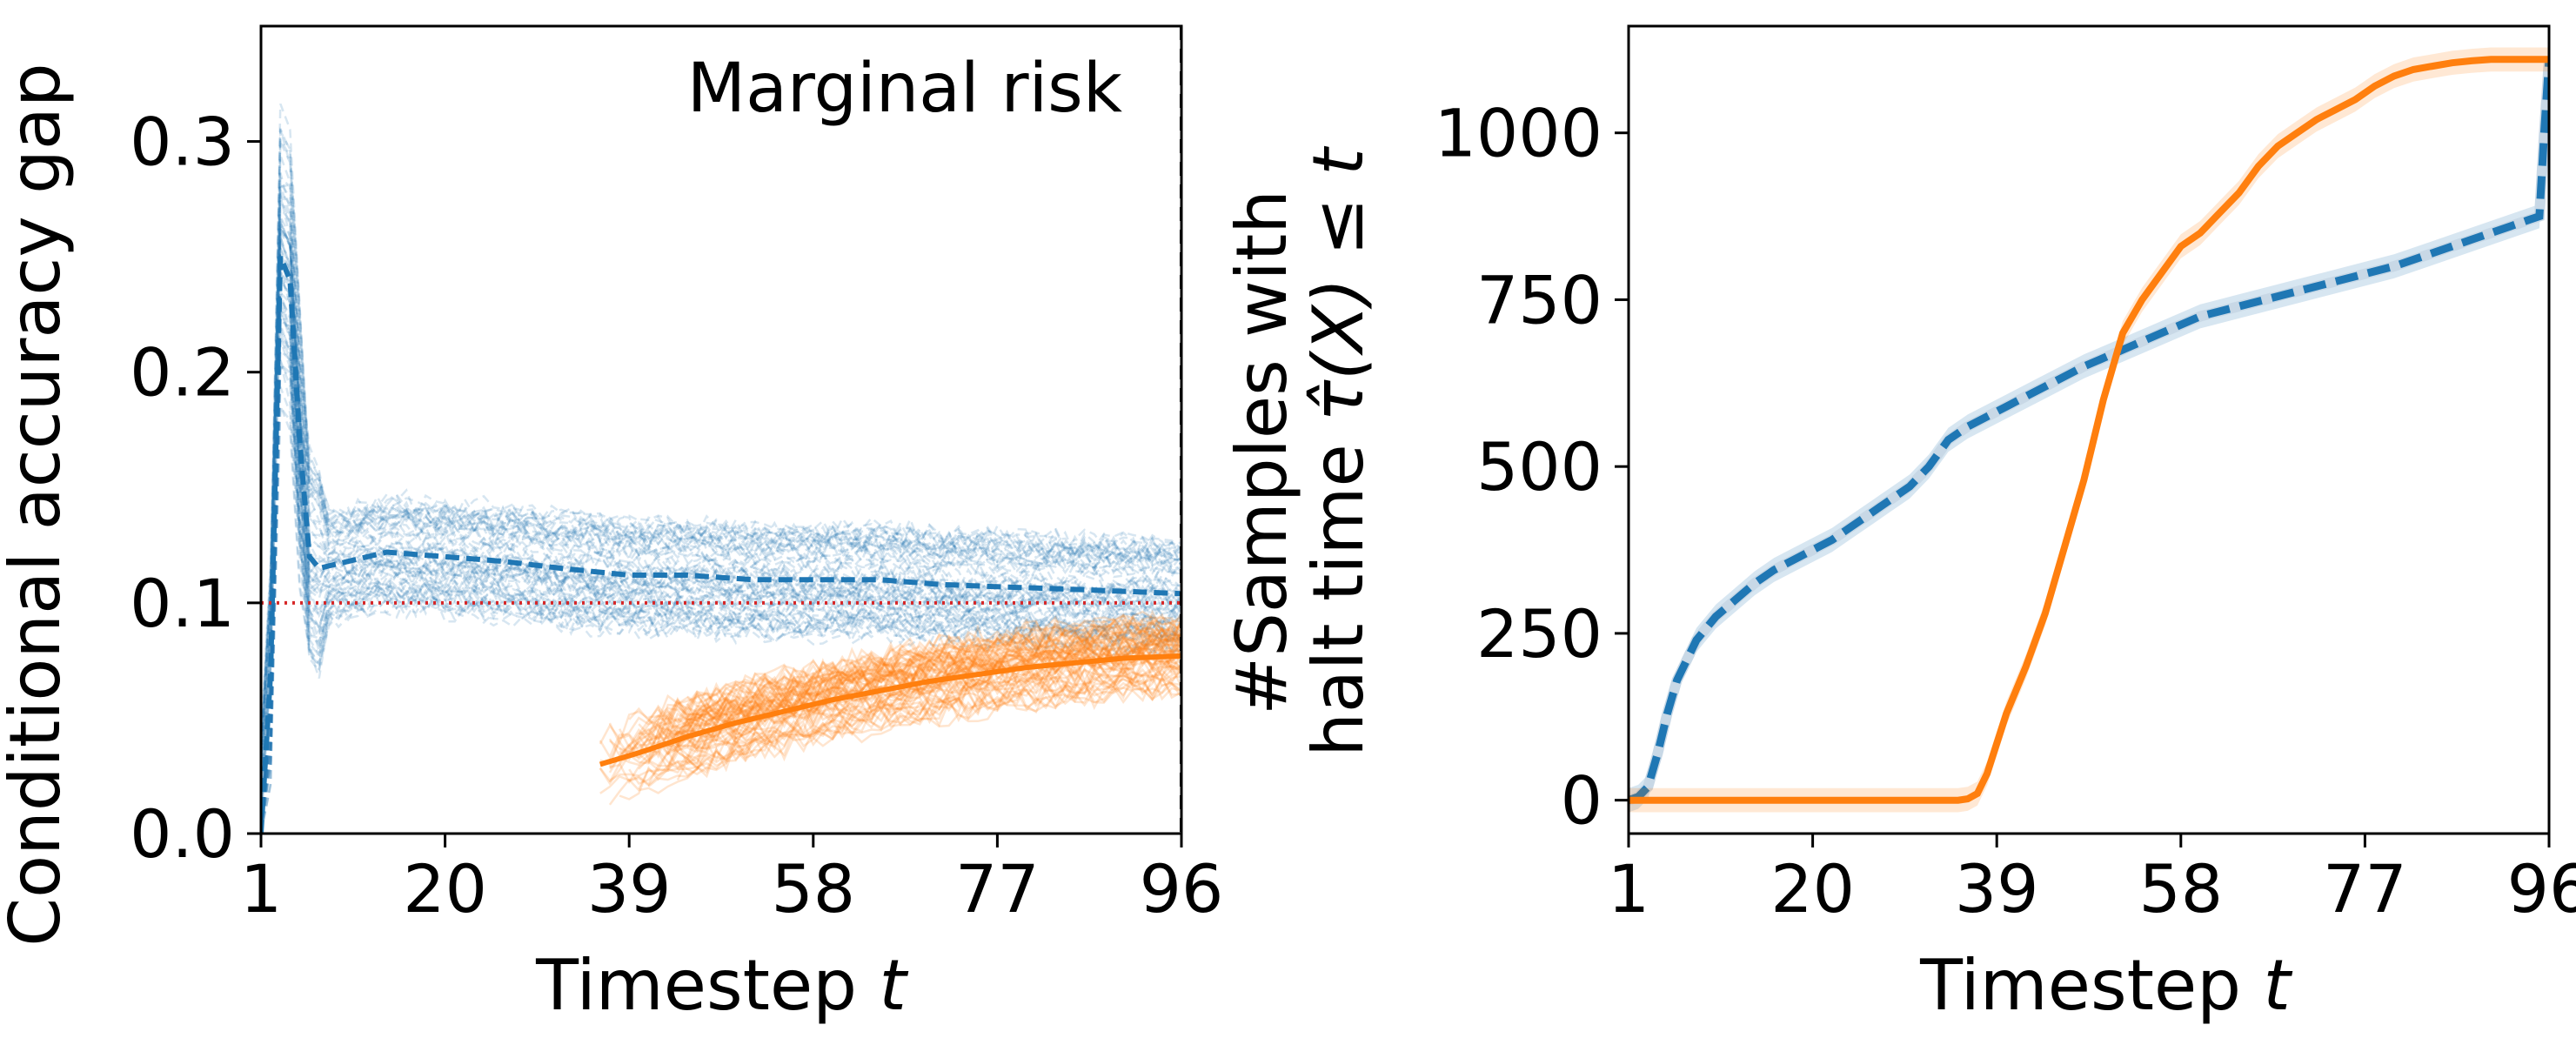  Describe the element at coordinates (182, 603) in the screenshot. I see `y-tick-label: 0.1` at that location.